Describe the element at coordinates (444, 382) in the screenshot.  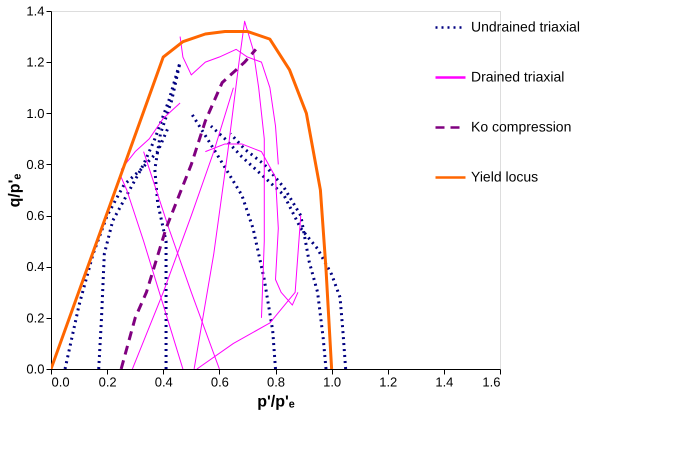
I see `x-tick-label: 1.4` at that location.